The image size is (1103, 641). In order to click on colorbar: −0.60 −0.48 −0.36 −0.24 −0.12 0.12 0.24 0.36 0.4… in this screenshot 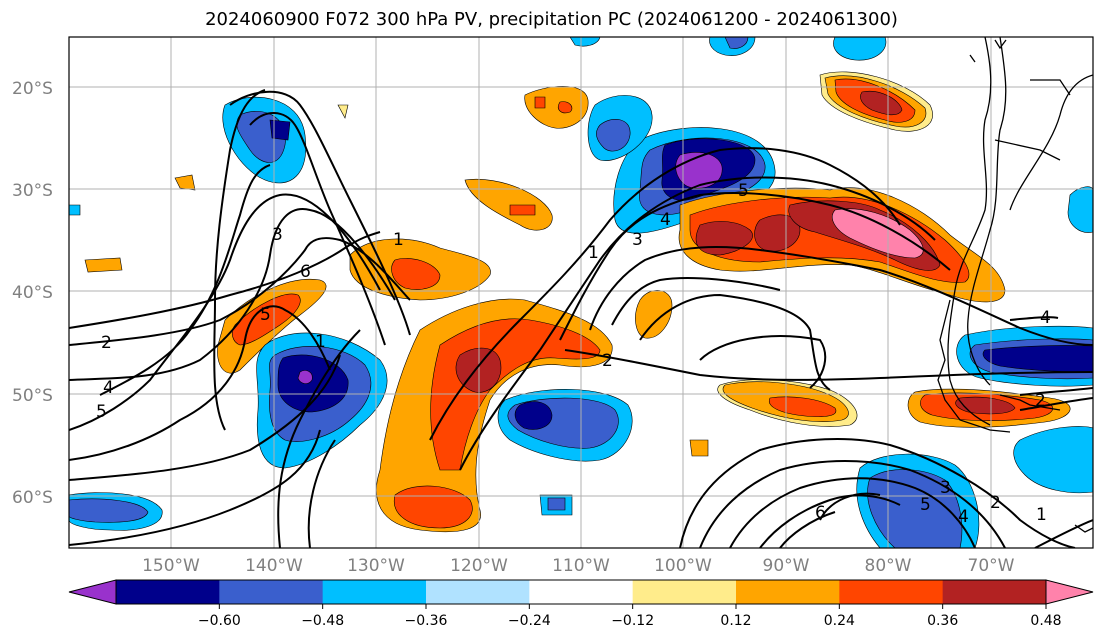, I will do `click(581, 604)`.